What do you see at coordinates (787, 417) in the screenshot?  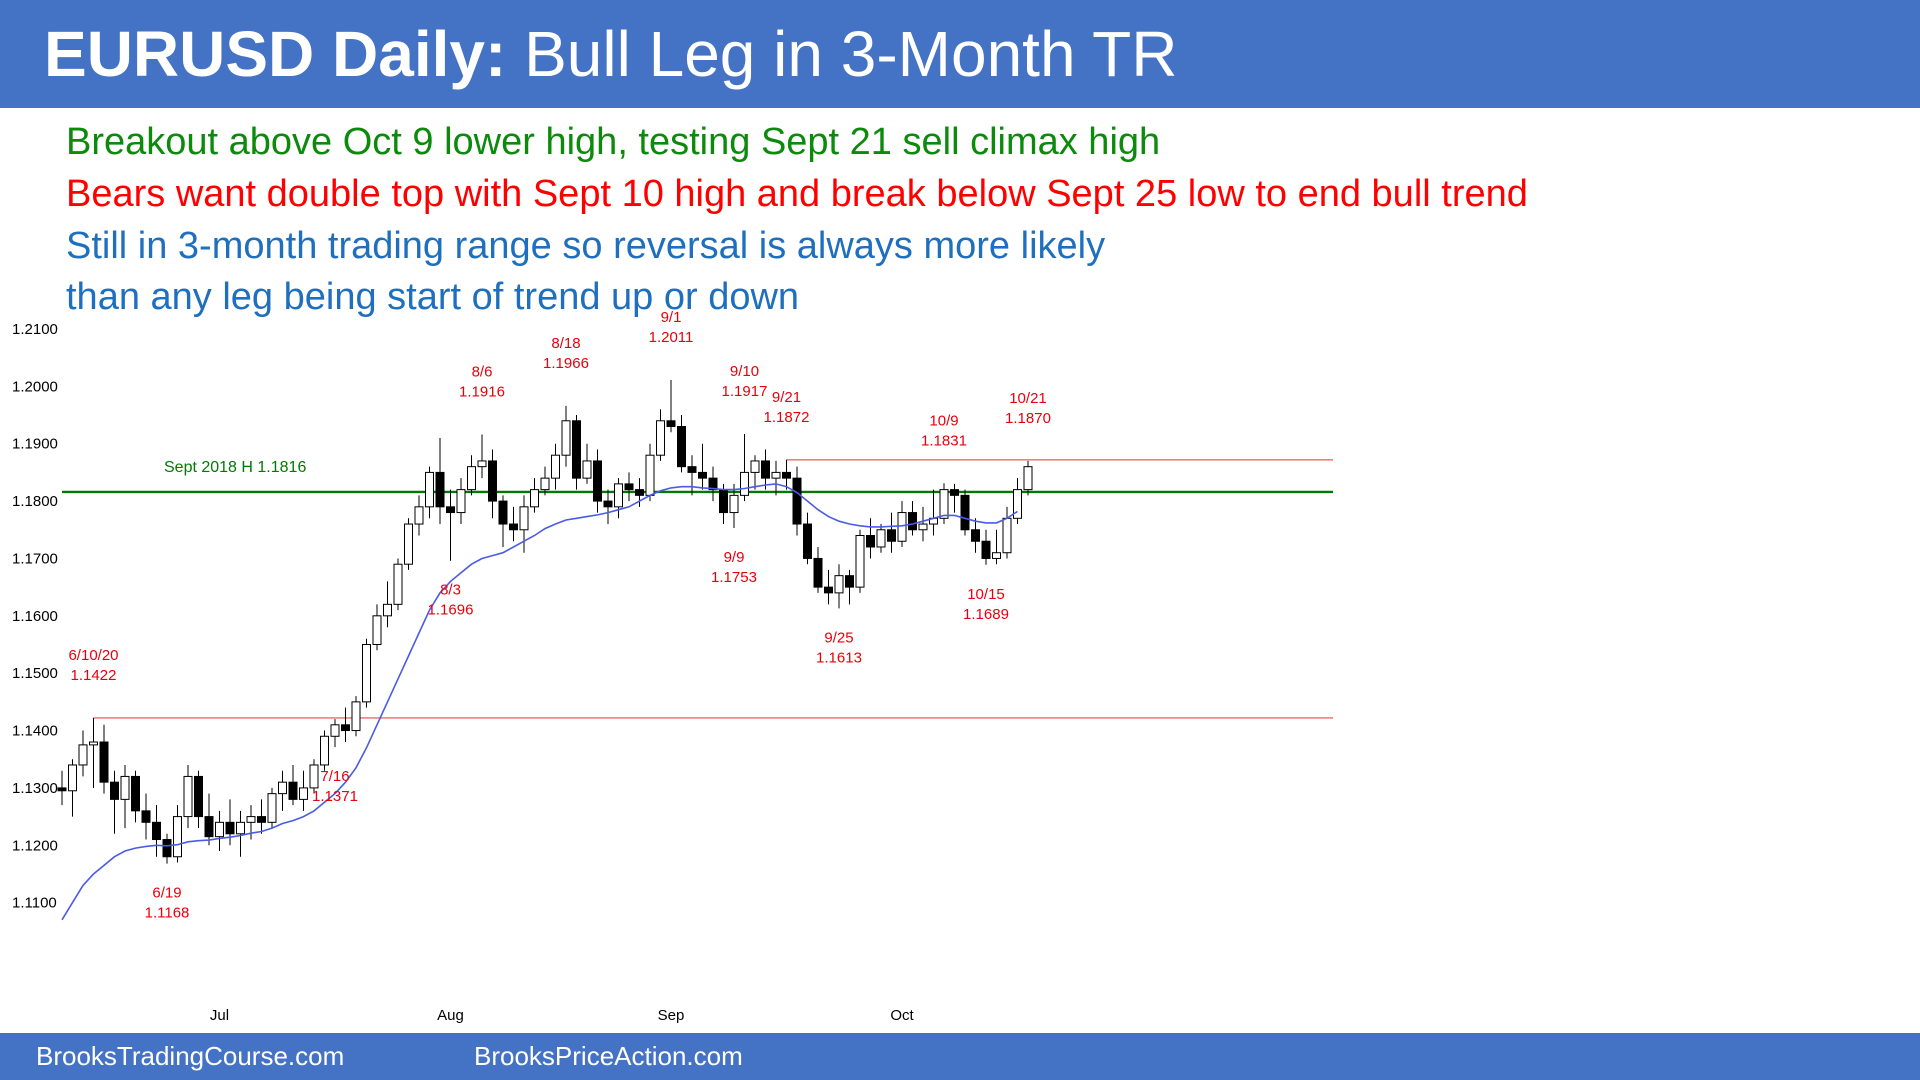 I see `annotation-price: 1.1872` at bounding box center [787, 417].